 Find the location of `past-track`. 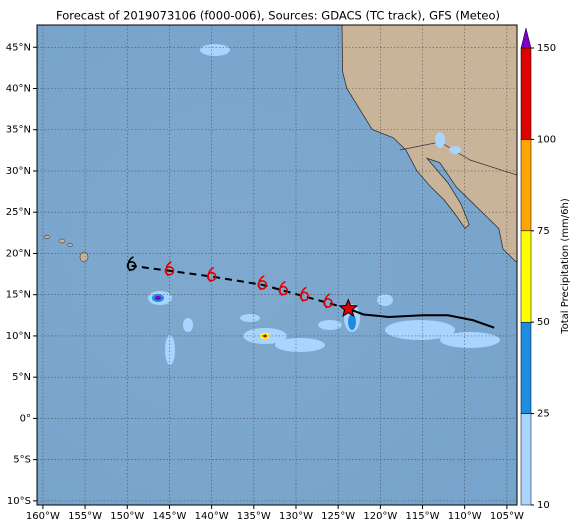

past-track is located at coordinates (421, 318).